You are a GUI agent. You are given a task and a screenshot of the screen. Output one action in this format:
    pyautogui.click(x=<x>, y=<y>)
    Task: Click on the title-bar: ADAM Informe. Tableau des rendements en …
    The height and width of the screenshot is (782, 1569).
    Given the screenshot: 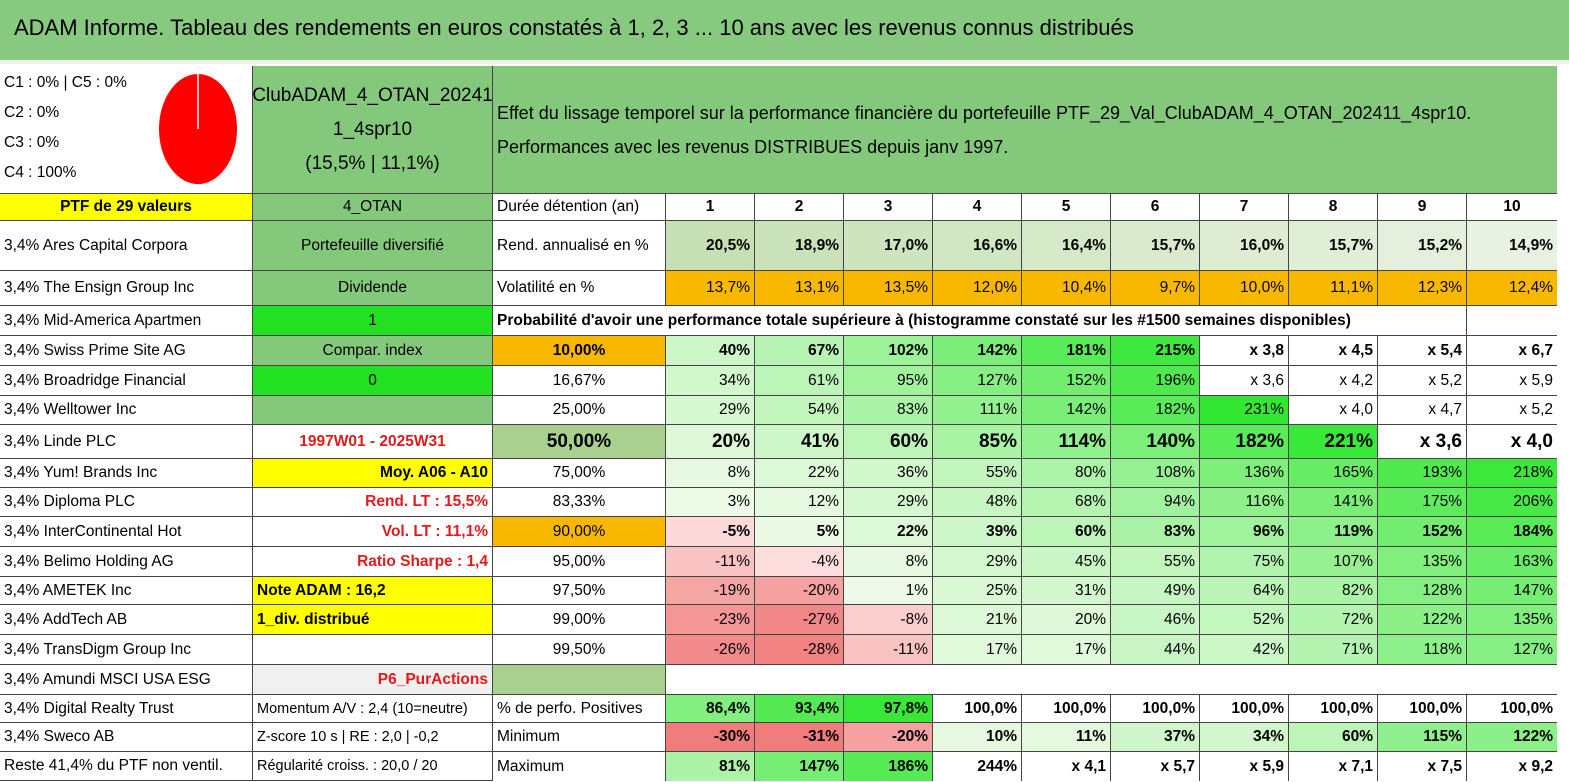 What is the action you would take?
    pyautogui.click(x=784, y=32)
    